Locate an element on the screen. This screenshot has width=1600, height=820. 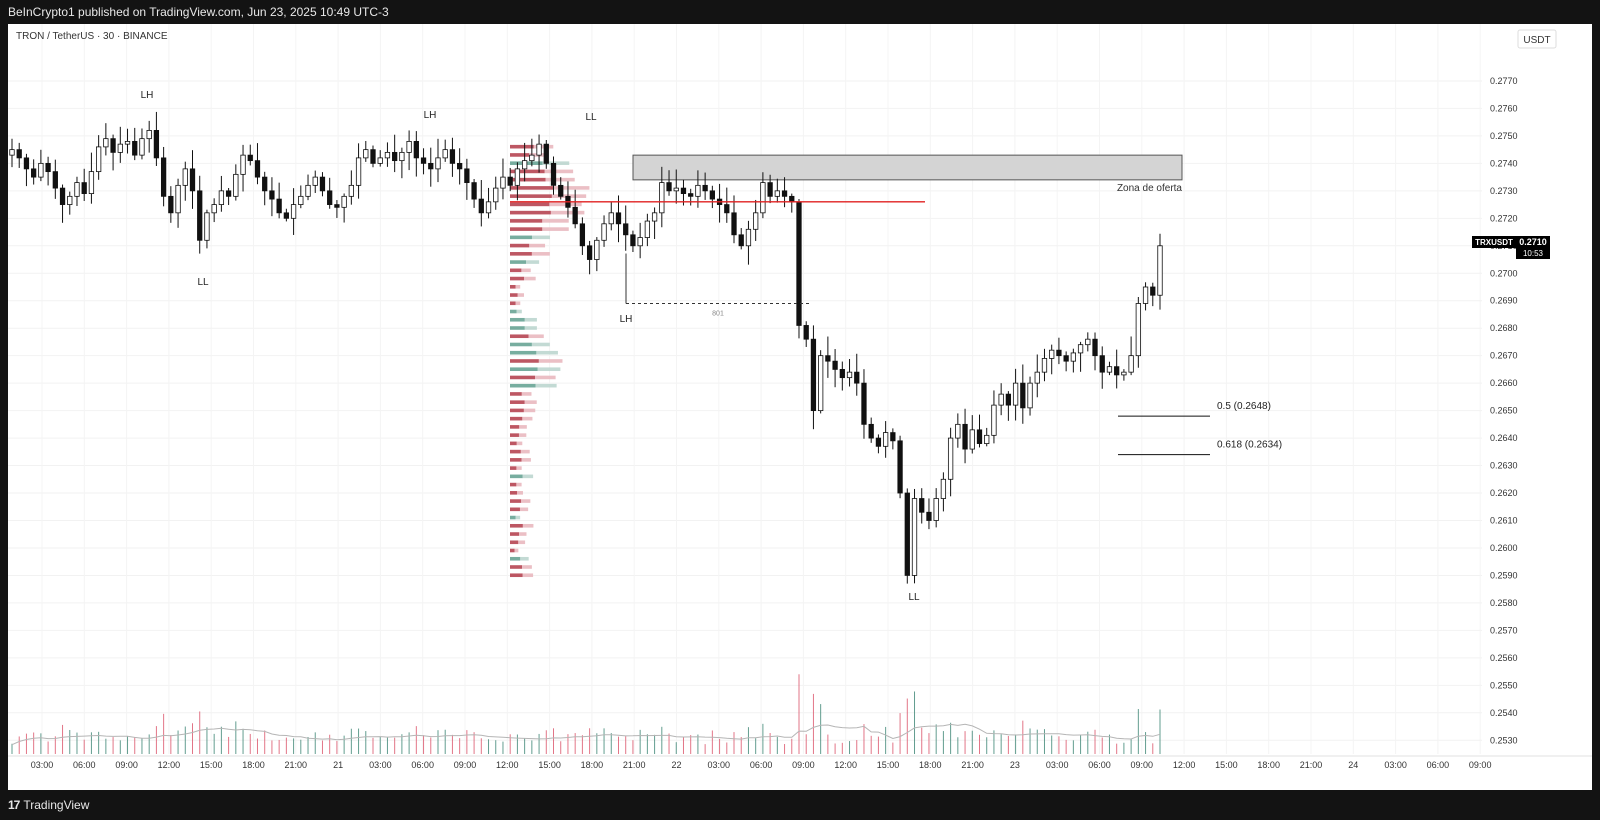
last-price-value: 0.2710 is located at coordinates (1533, 242).